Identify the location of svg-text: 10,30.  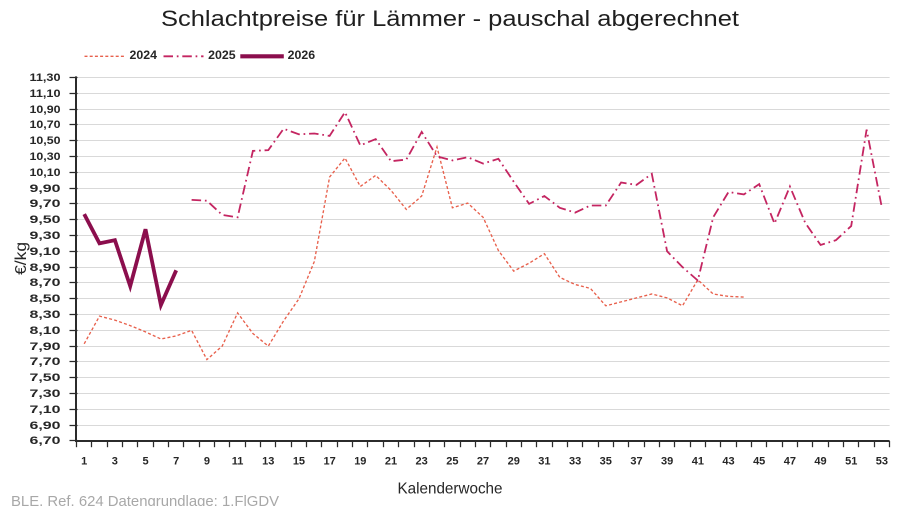
(45, 157).